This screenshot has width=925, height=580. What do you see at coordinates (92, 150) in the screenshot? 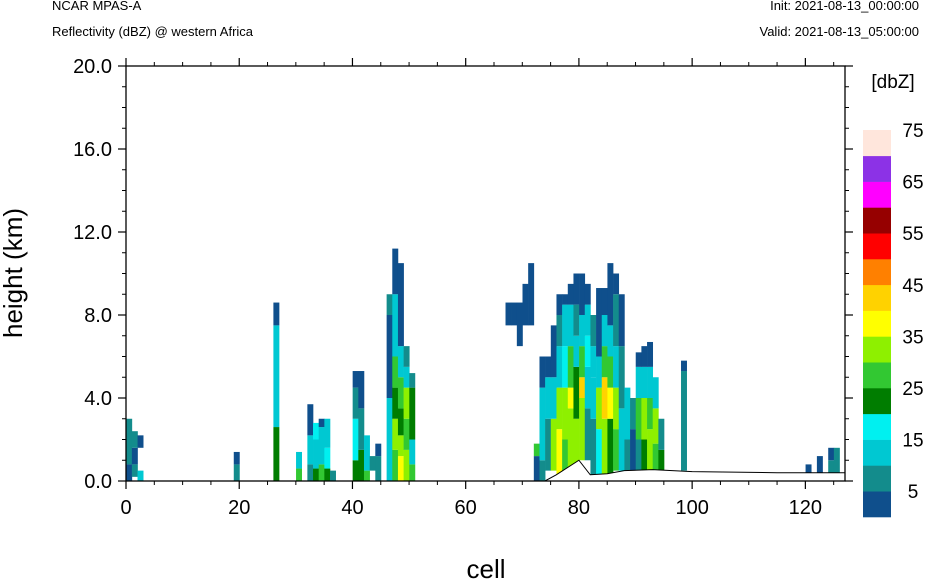
I see `y-tick-label: 16.0` at bounding box center [92, 150].